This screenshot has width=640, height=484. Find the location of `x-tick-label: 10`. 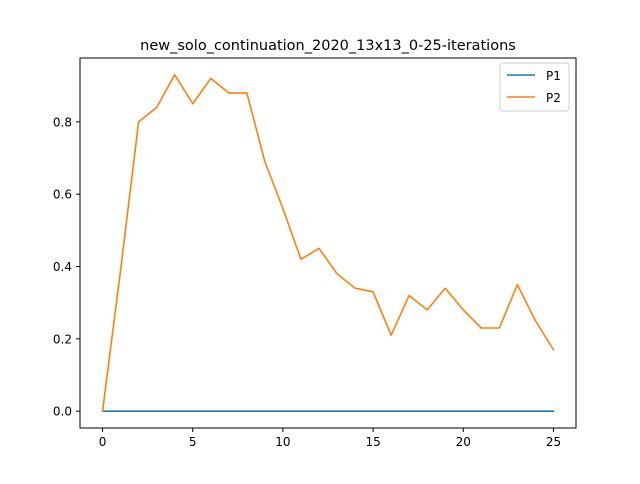

x-tick-label: 10 is located at coordinates (282, 442).